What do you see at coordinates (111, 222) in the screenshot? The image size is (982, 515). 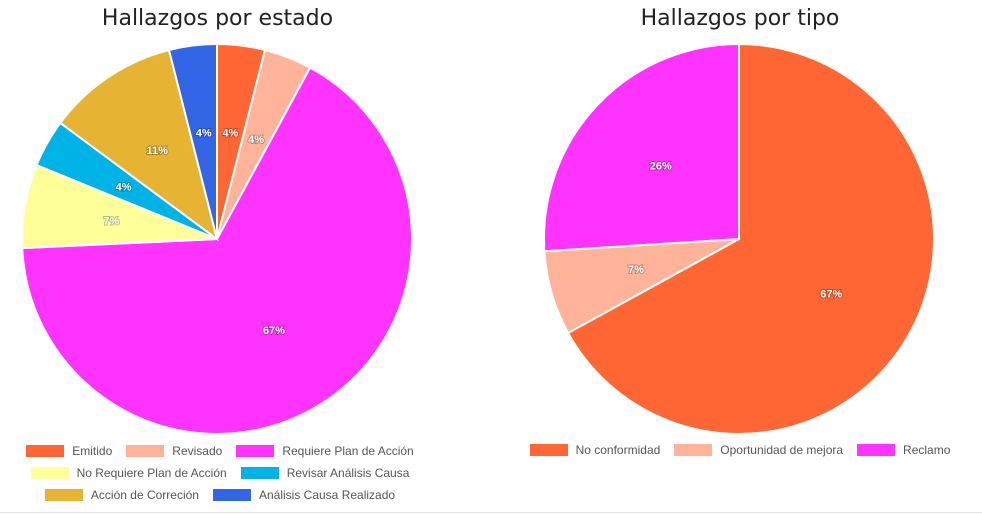 I see `slice-label-no-requiere-plan-de-accion: 7%` at bounding box center [111, 222].